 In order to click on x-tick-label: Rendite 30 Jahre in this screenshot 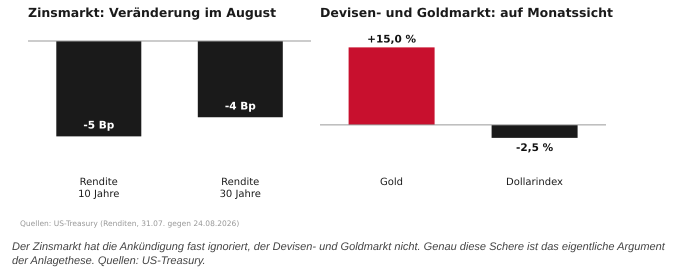, I will do `click(240, 188)`.